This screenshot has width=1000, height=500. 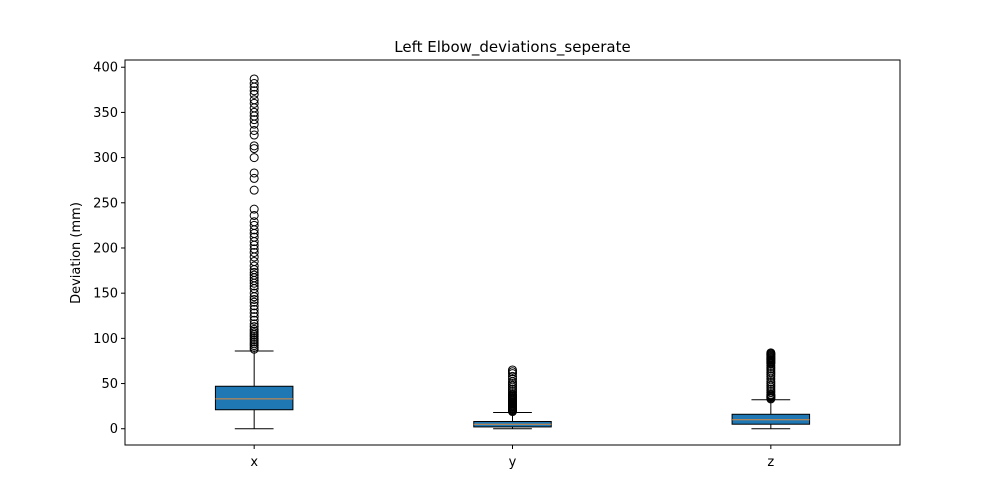 I want to click on y-axis-label: Deviation (mm), so click(x=76, y=253).